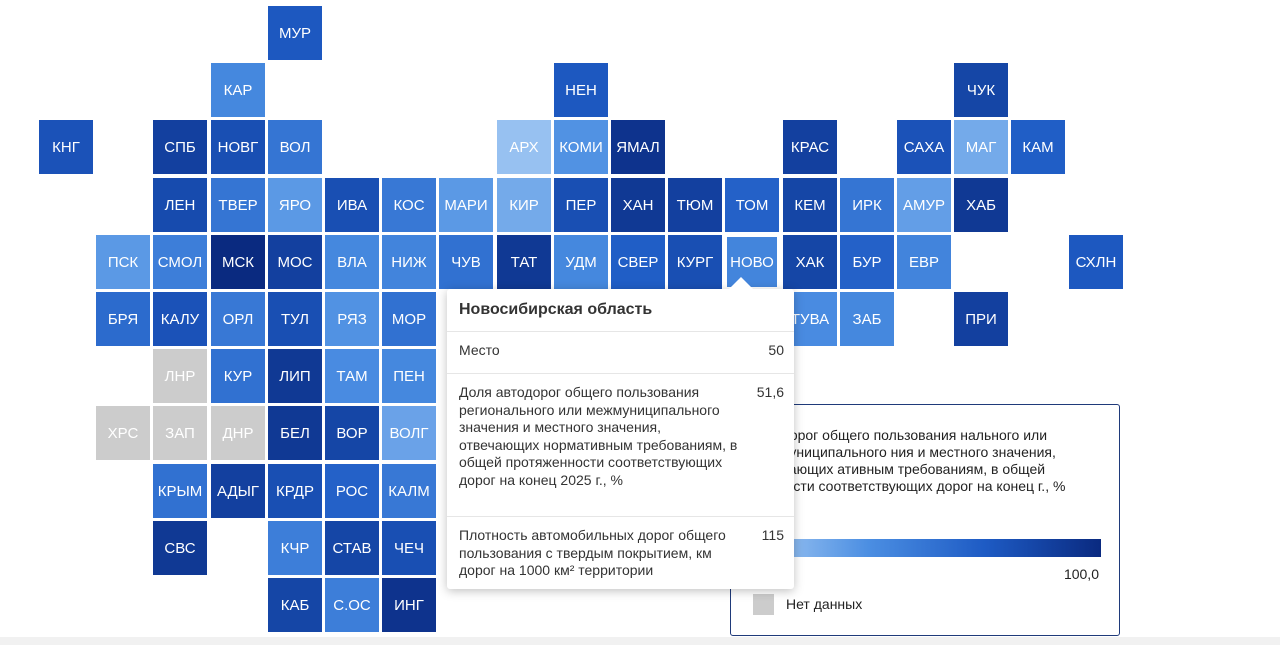  I want to click on region-tile: БУР, so click(867, 262).